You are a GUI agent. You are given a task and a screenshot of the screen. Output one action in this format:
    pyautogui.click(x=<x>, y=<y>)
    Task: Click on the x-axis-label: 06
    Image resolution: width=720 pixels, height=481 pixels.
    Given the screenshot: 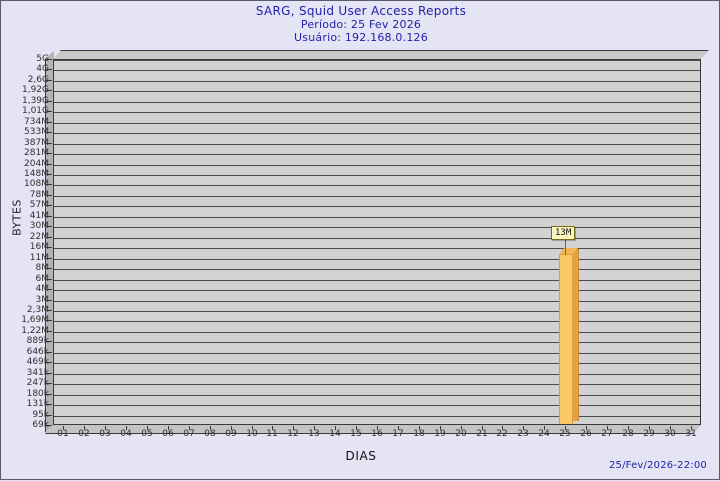 What is the action you would take?
    pyautogui.click(x=168, y=434)
    